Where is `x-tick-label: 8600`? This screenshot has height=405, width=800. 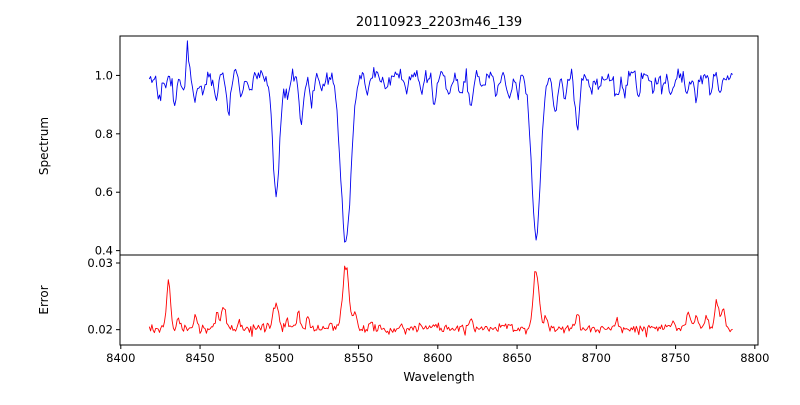
x-tick-label: 8600 is located at coordinates (437, 358).